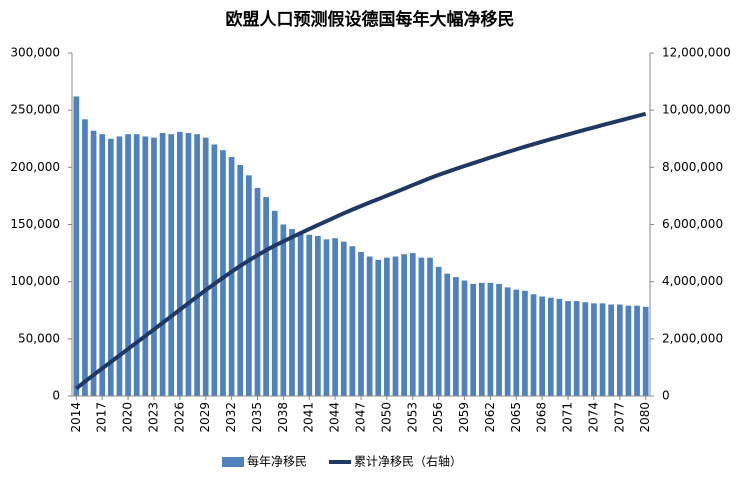 This screenshot has height=482, width=740. Describe the element at coordinates (35, 224) in the screenshot. I see `y-tick-label: 150,000` at that location.